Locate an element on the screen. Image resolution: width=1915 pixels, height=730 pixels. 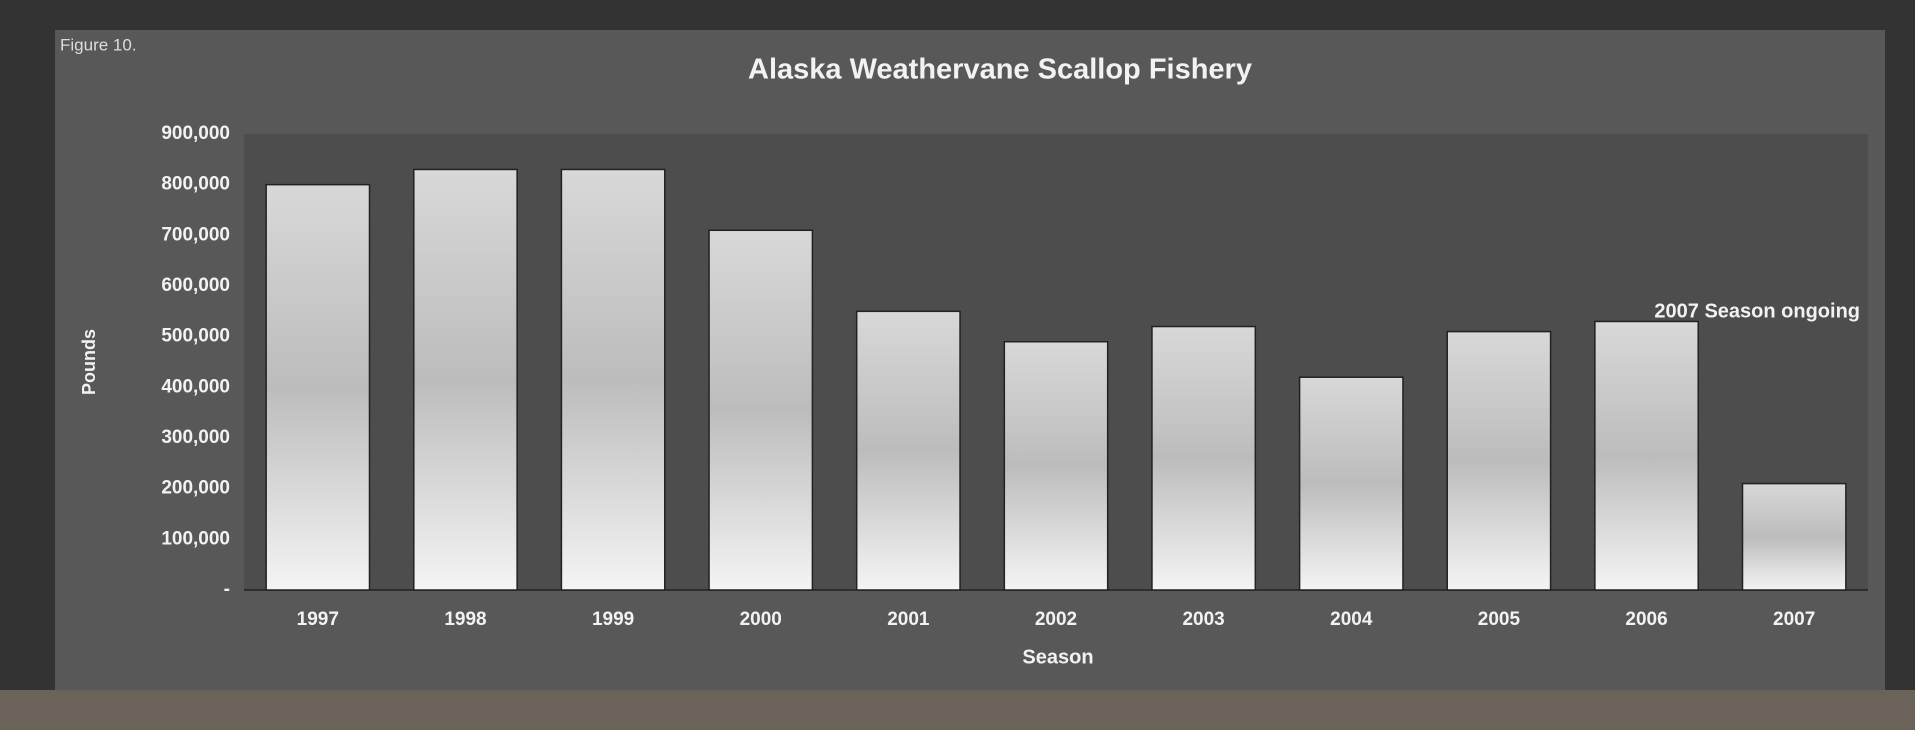
figure-label: Figure 10. is located at coordinates (98, 44).